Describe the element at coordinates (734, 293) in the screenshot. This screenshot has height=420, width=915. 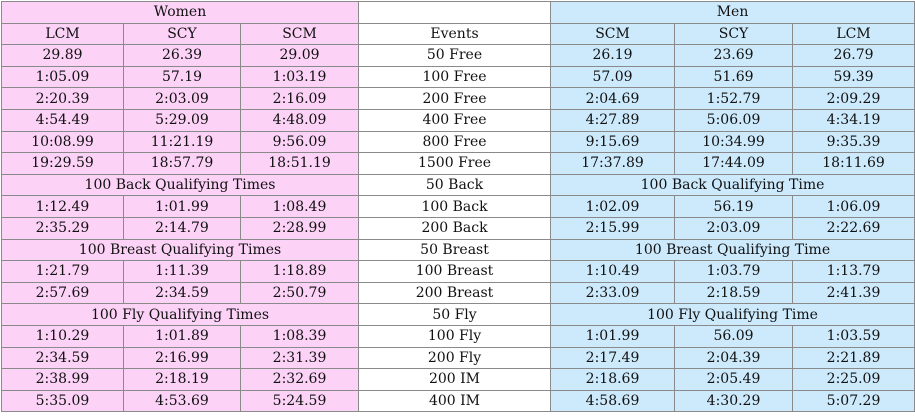
I see `men-time-cell: 2:18.59` at that location.